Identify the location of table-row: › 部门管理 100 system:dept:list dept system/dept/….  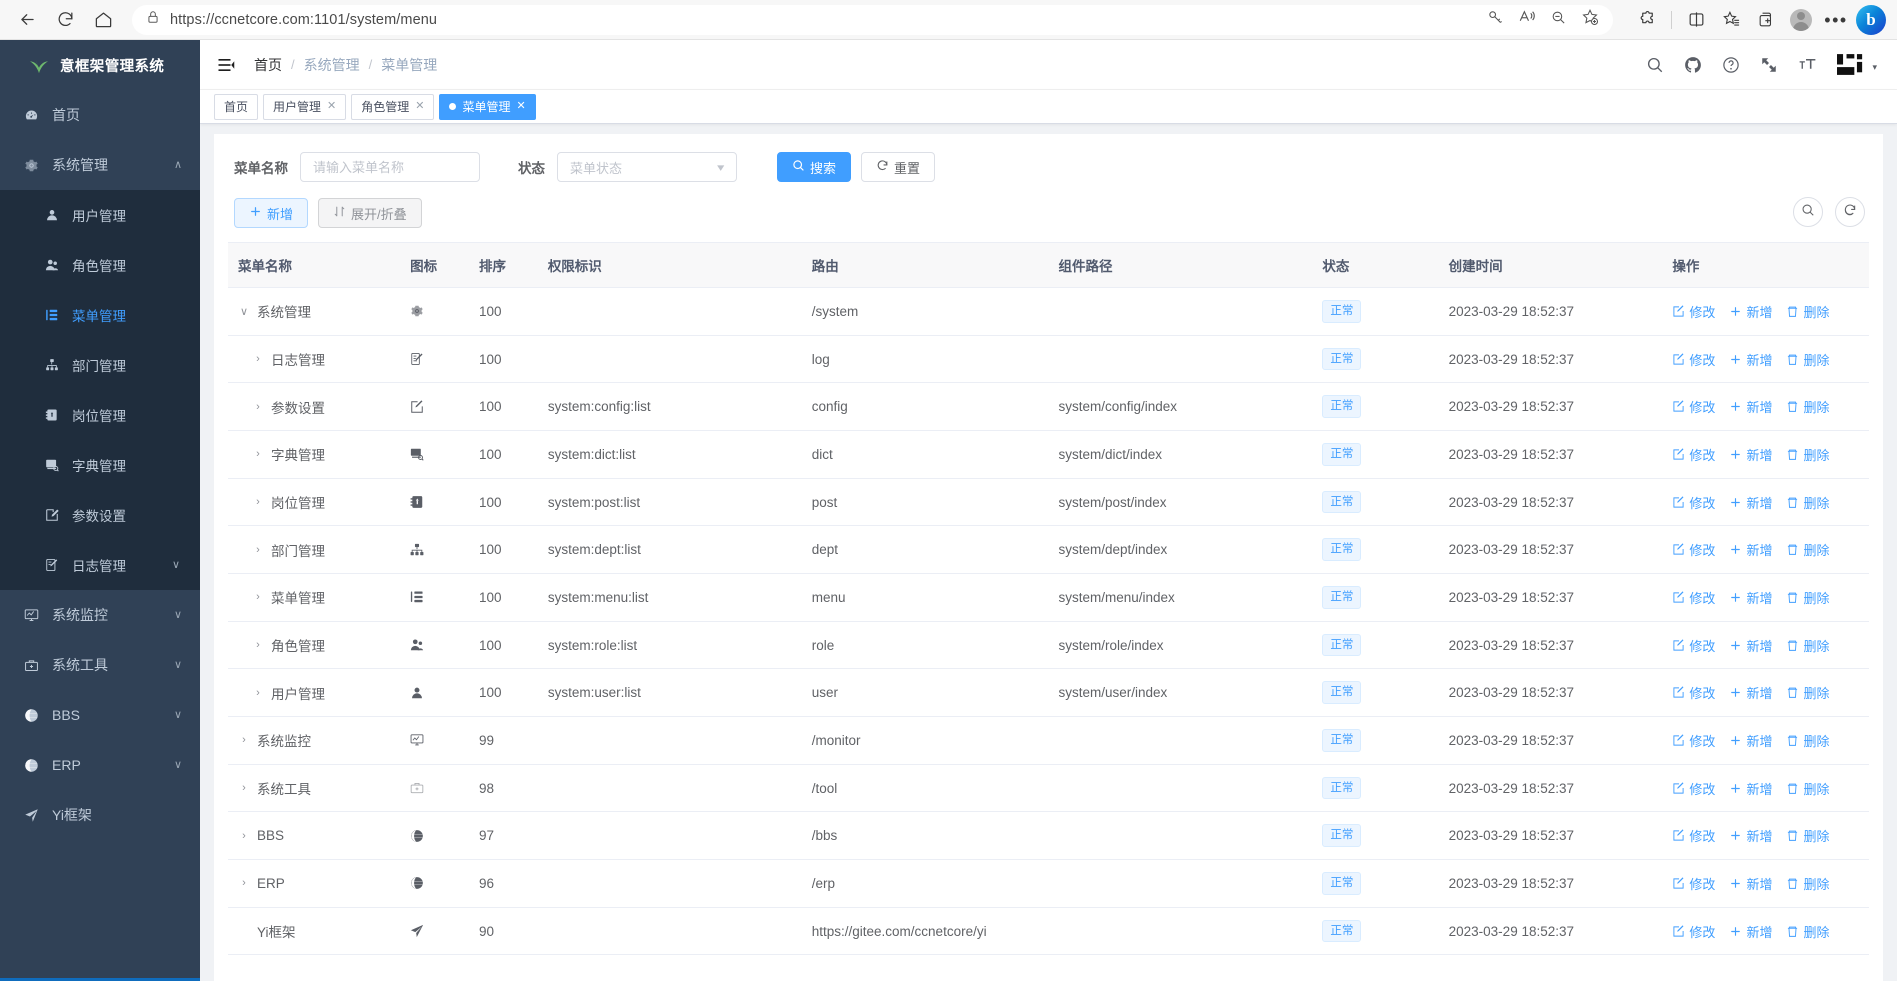
(1049, 550).